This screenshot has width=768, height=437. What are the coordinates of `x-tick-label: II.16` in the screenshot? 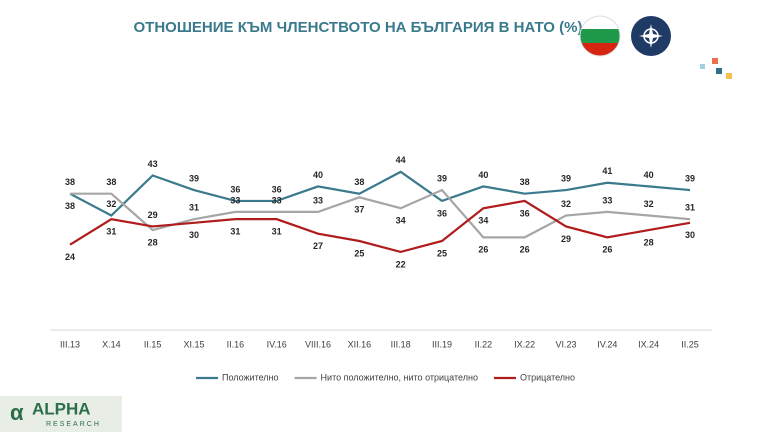 It's located at (236, 344).